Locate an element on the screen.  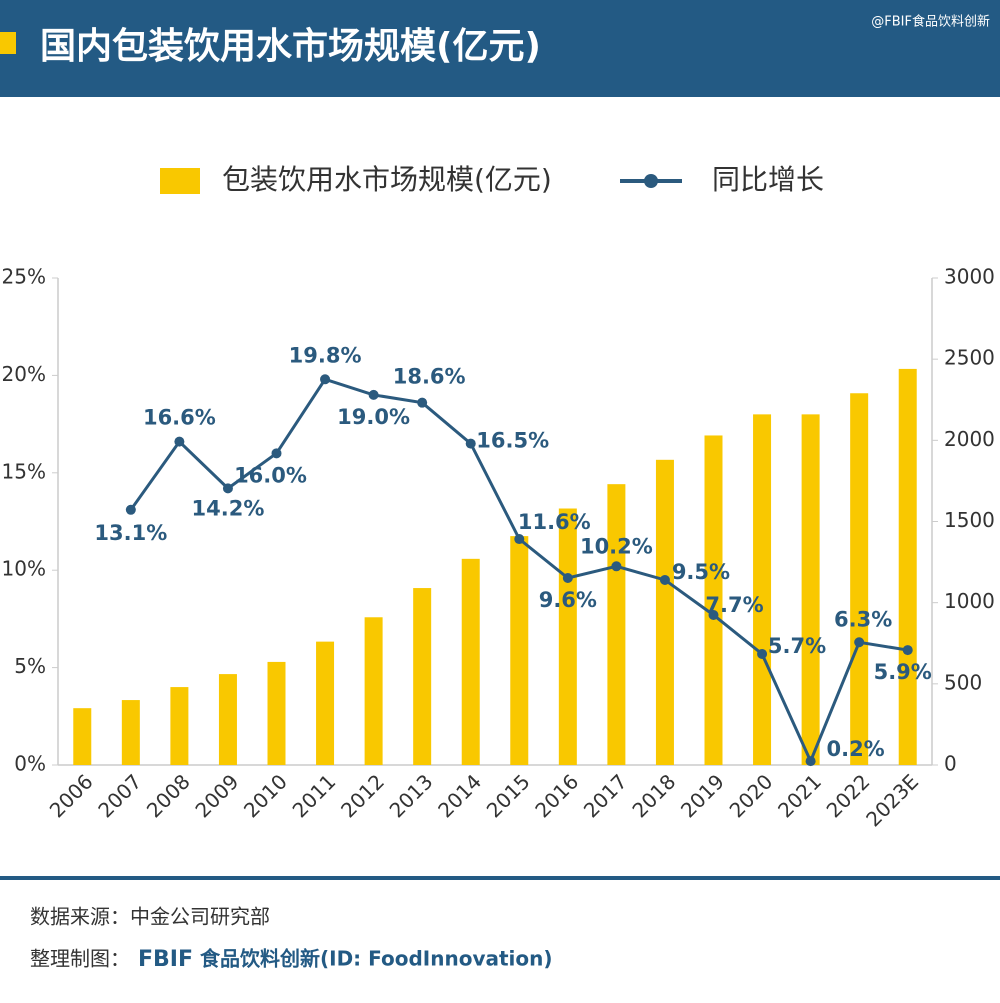
y-tick-label: 20% is located at coordinates (24, 374).